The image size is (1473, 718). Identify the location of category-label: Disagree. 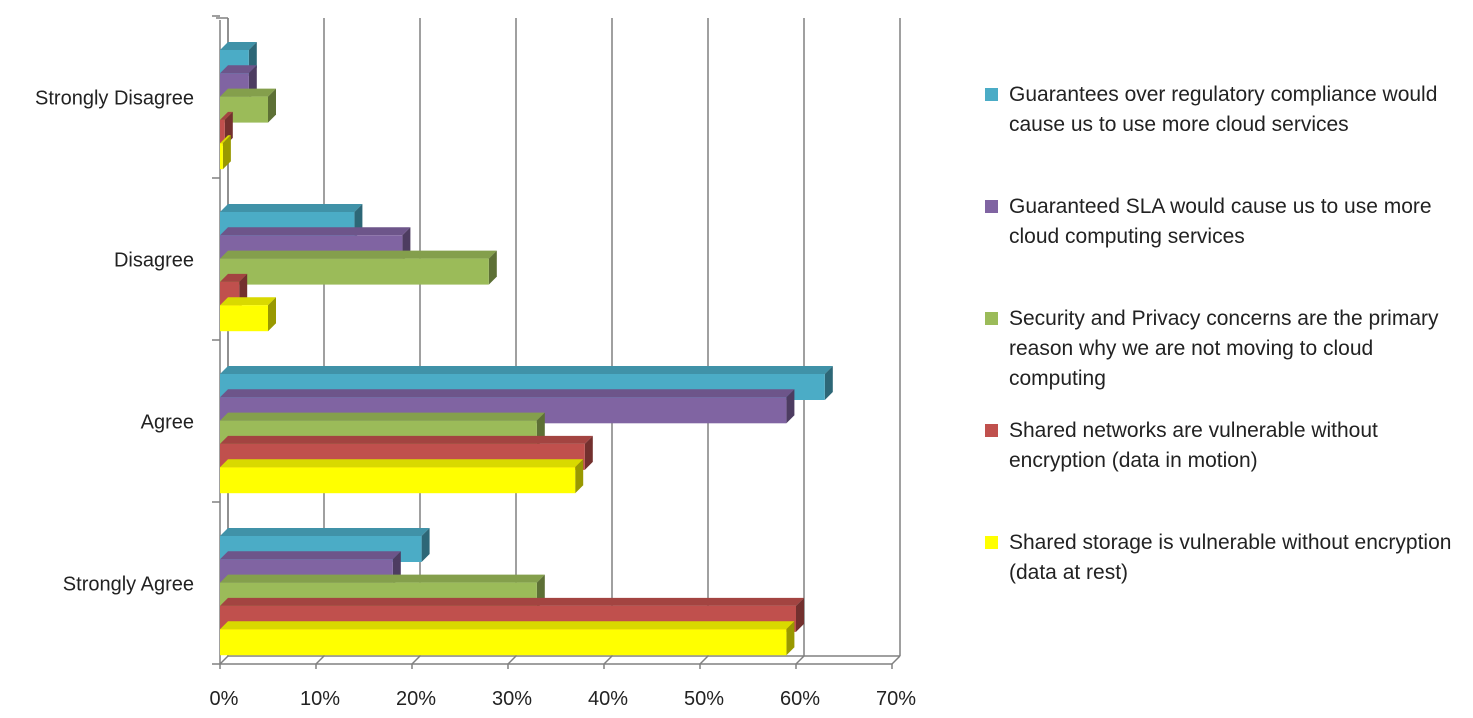
(154, 260).